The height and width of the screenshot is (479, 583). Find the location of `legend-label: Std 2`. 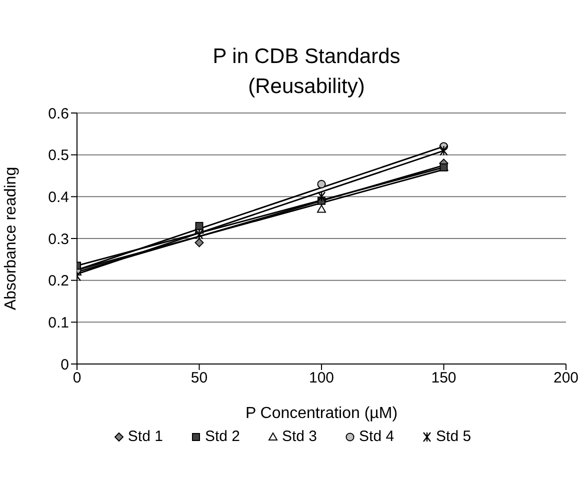

legend-label: Std 2 is located at coordinates (222, 436).